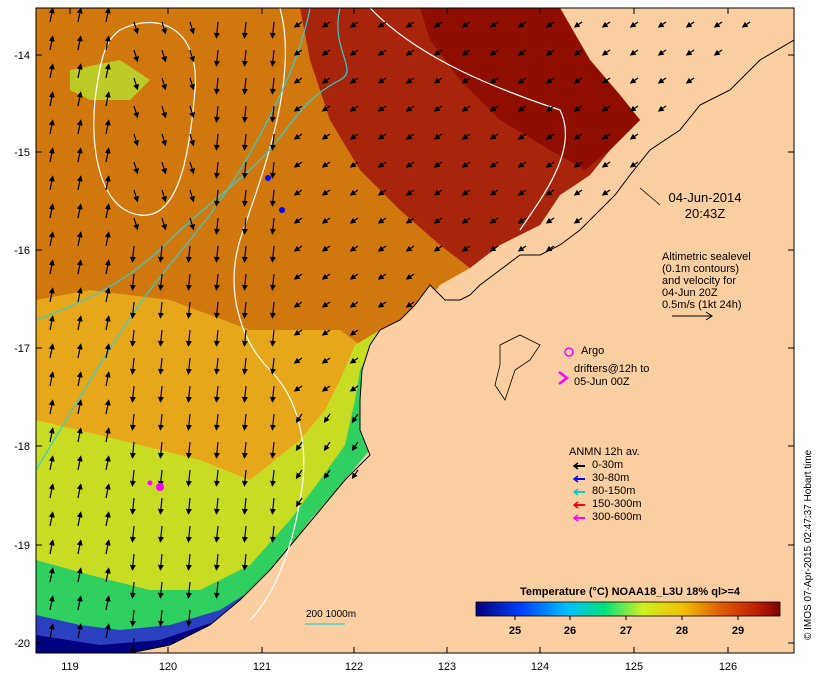 The width and height of the screenshot is (820, 680). I want to click on peninsula, so click(517, 367).